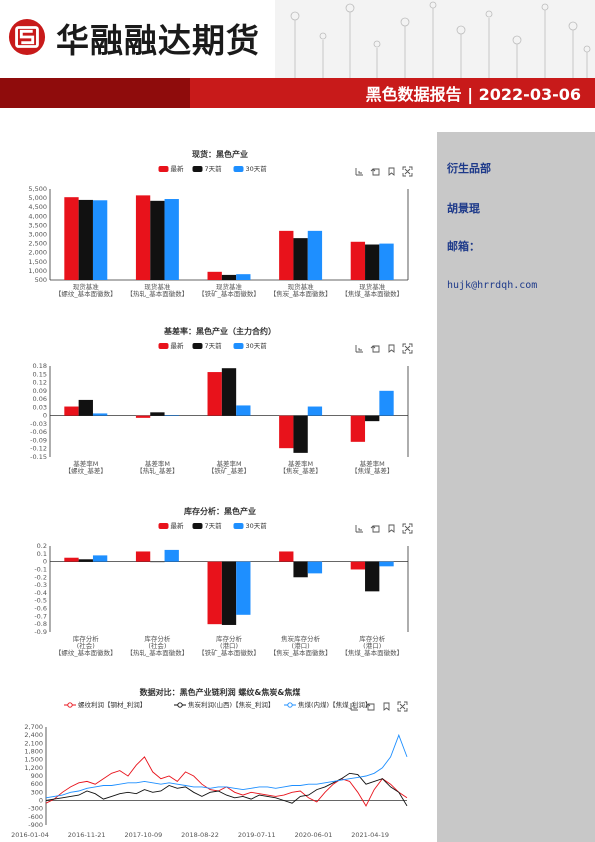 Image resolution: width=595 pixels, height=842 pixels. Describe the element at coordinates (229, 652) in the screenshot. I see `x-tick-label: 【铁矿_基本面徽数】` at that location.